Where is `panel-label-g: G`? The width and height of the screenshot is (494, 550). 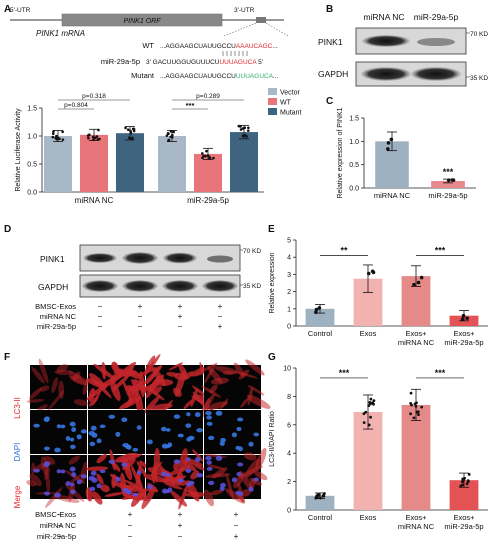 panel-label-g: G is located at coordinates (272, 357).